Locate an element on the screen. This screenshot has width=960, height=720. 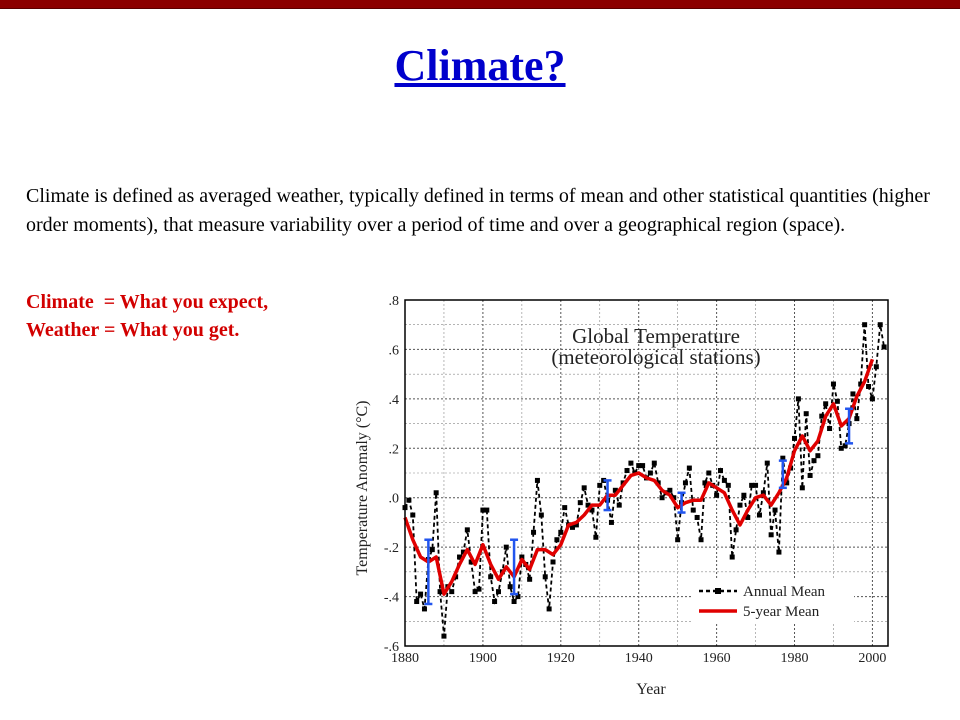
legend: Annual Mean 5-year Mean is located at coordinates (773, 601).